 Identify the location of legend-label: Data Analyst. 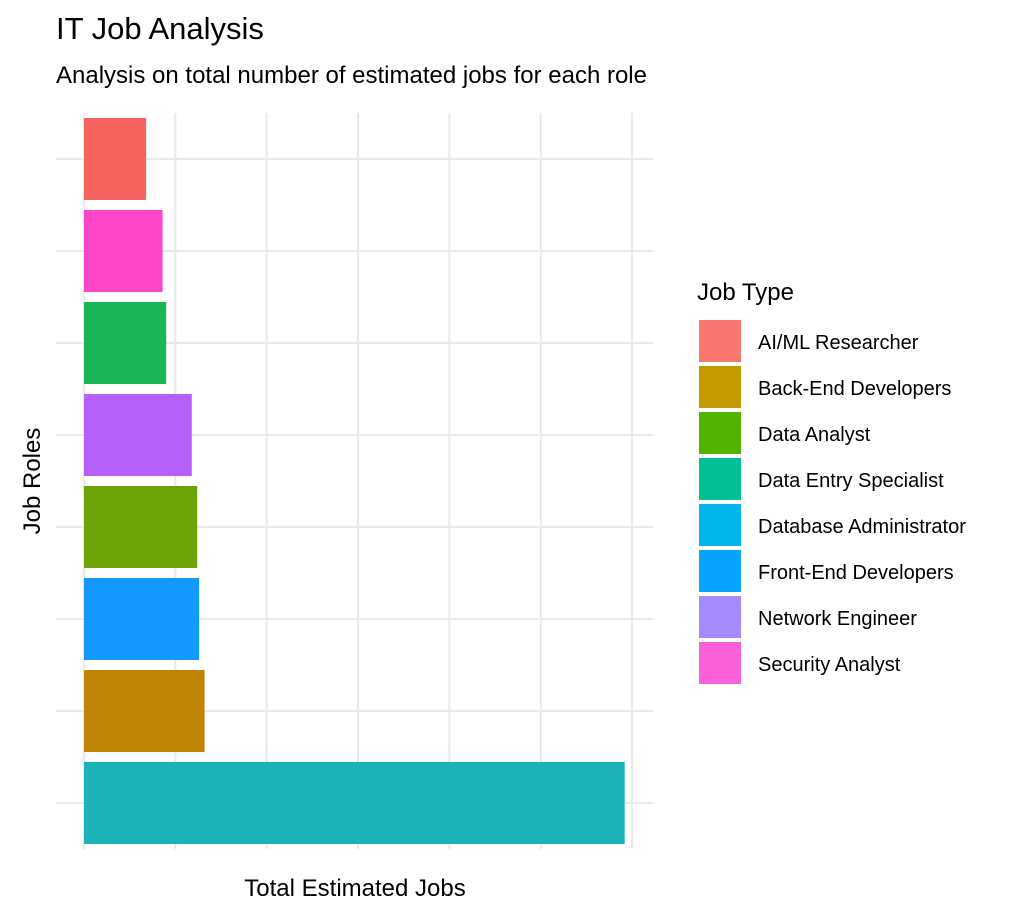
(814, 435).